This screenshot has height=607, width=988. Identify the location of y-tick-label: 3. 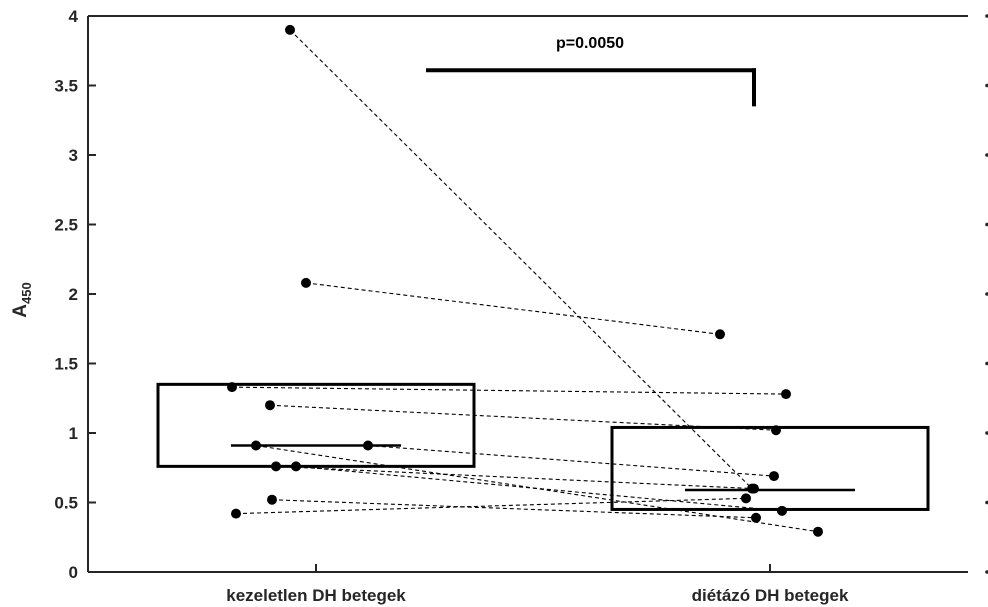
(73, 155).